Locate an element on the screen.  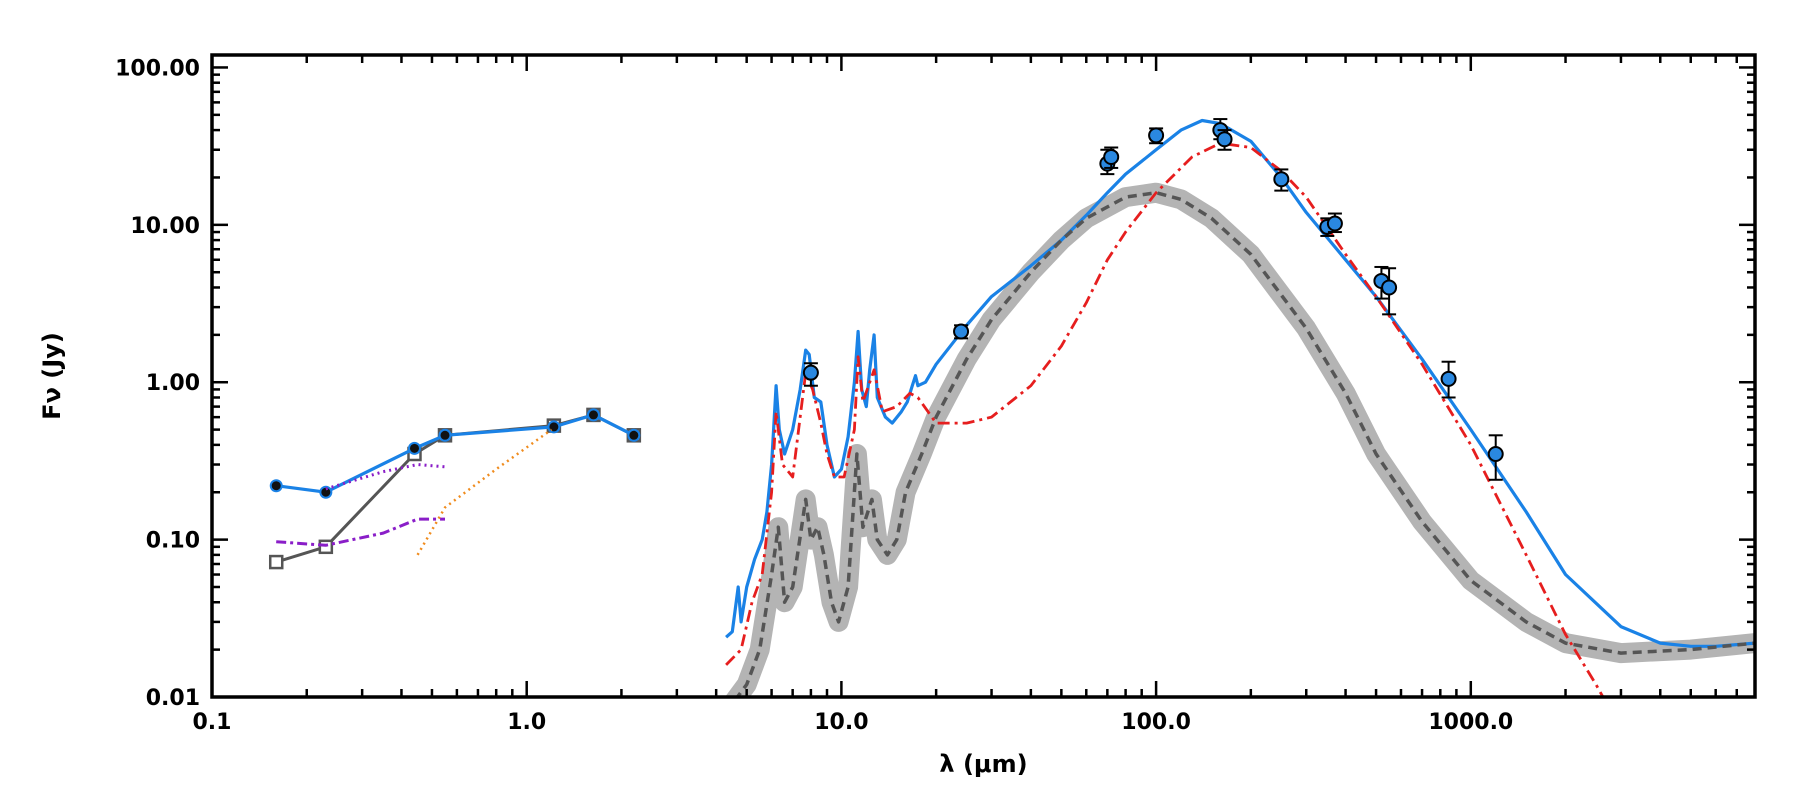
x-axis-title: λ (μm) is located at coordinates (983, 764).